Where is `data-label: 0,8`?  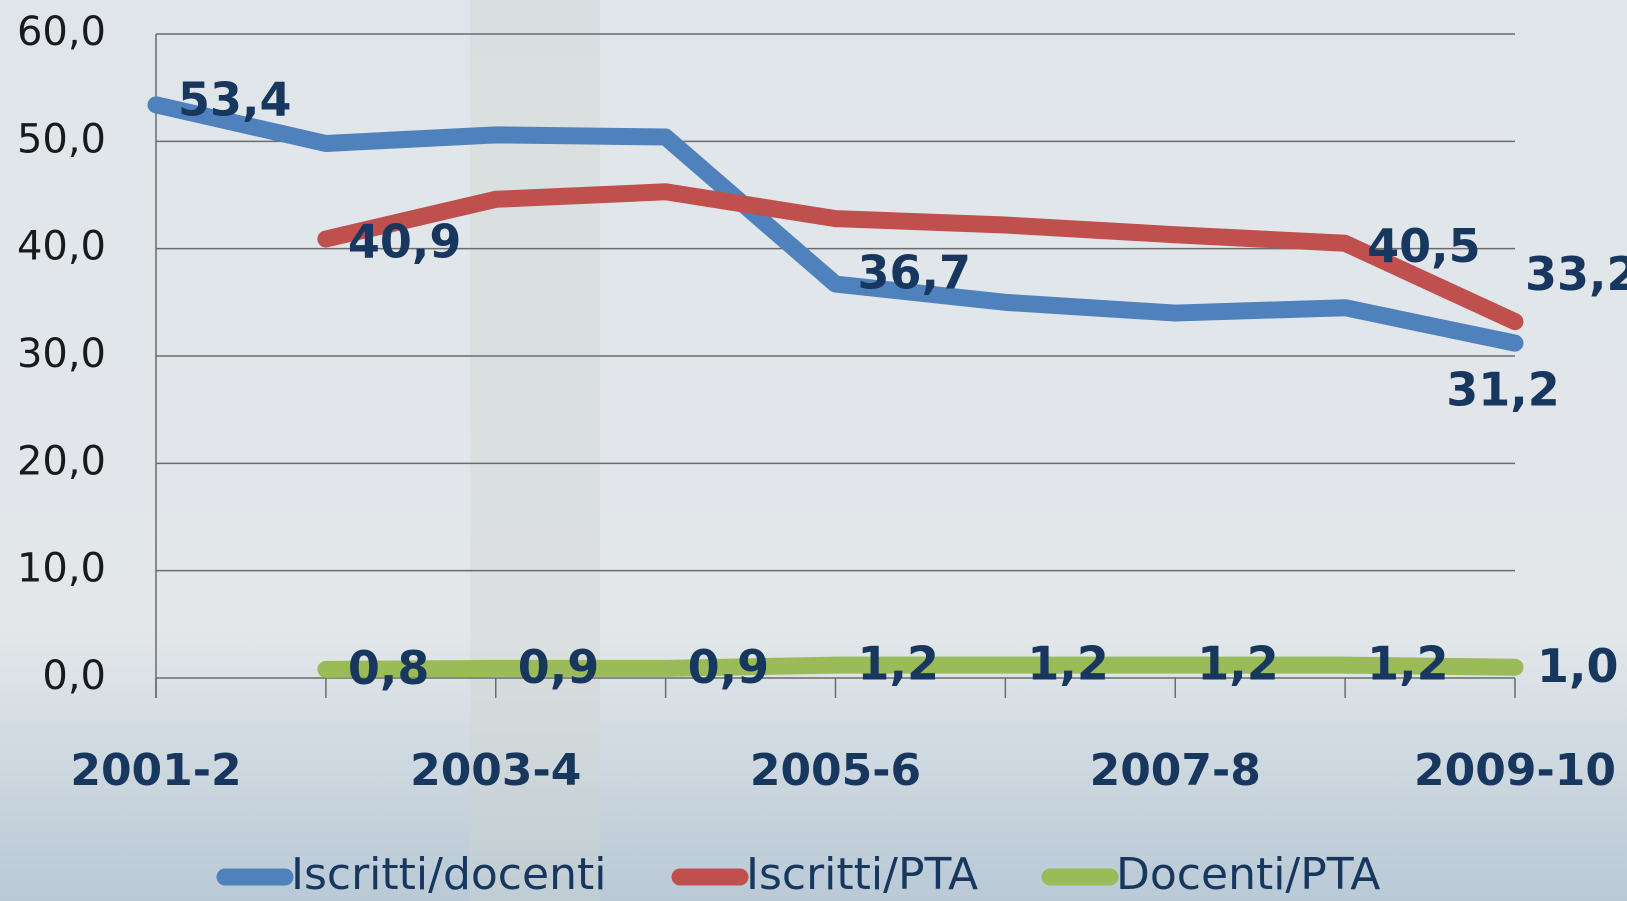
data-label: 0,8 is located at coordinates (389, 668).